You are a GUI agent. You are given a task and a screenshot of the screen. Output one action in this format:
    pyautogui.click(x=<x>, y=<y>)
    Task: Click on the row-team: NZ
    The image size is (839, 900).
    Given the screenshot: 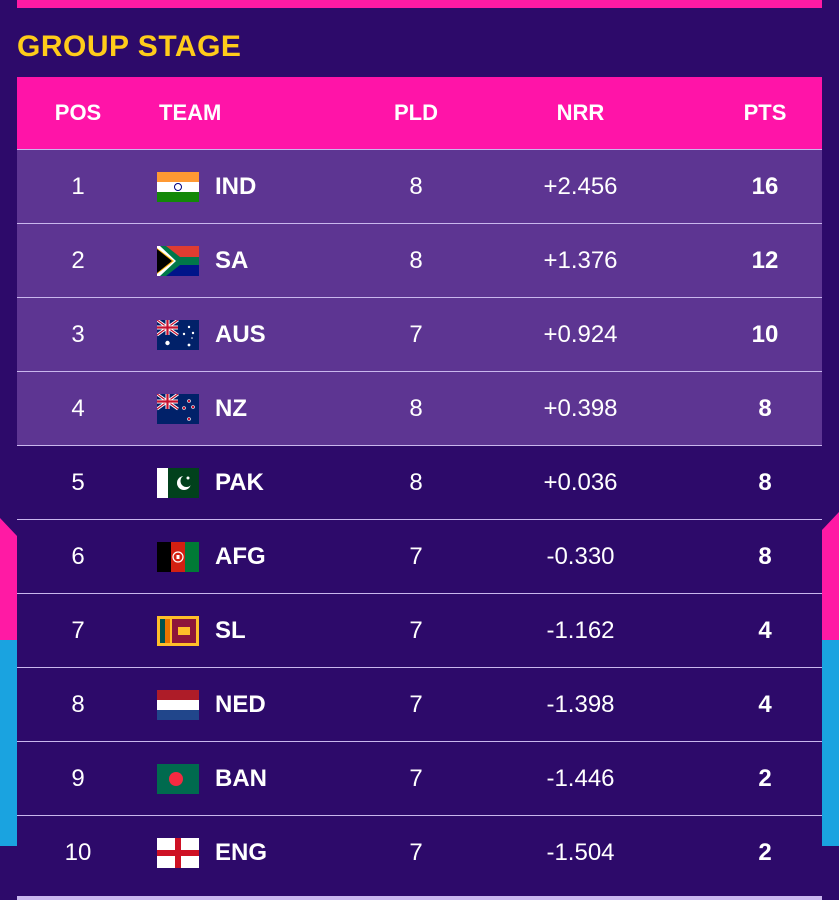 What is the action you would take?
    pyautogui.click(x=259, y=408)
    